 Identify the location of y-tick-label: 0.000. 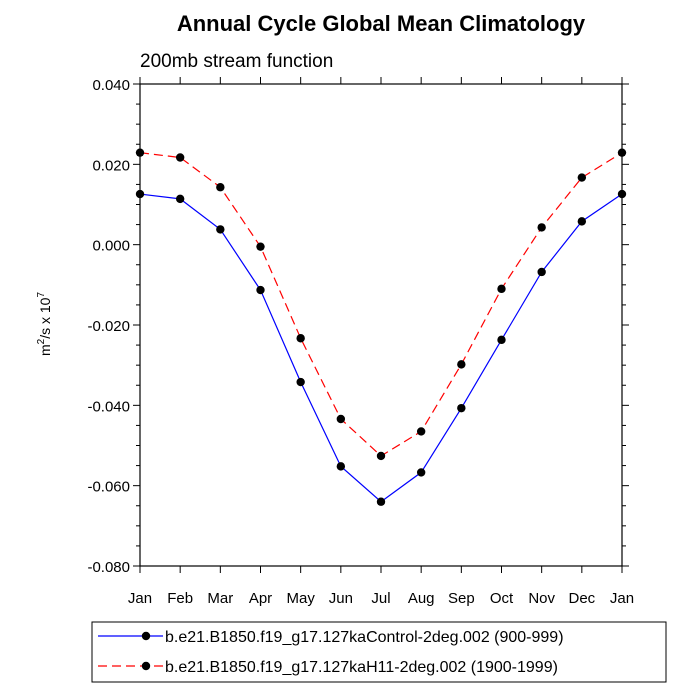
(111, 246).